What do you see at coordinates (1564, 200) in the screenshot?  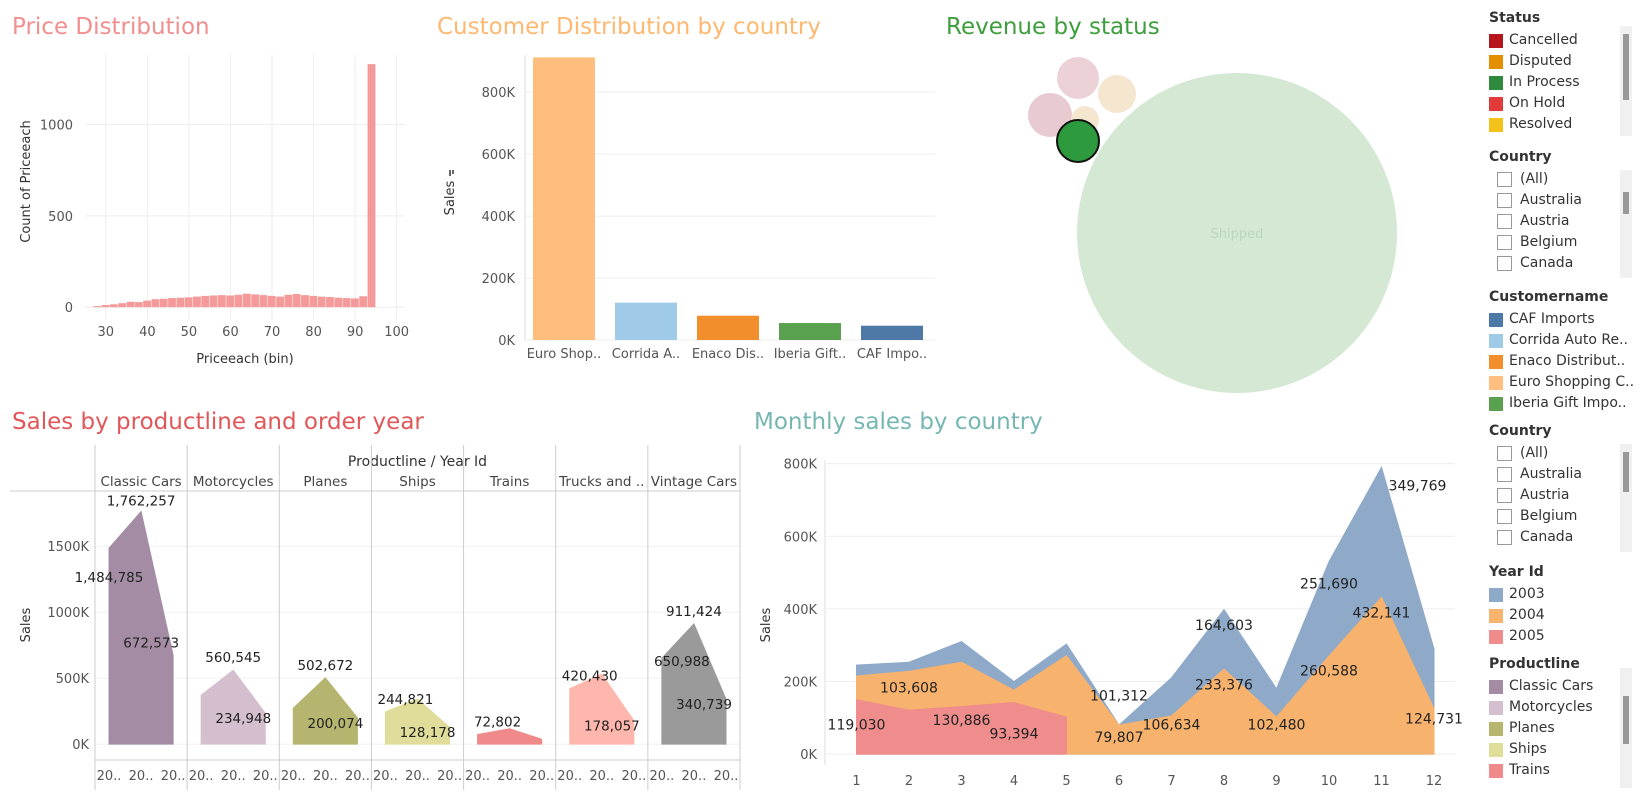 I see `country-filter-option: Australia` at bounding box center [1564, 200].